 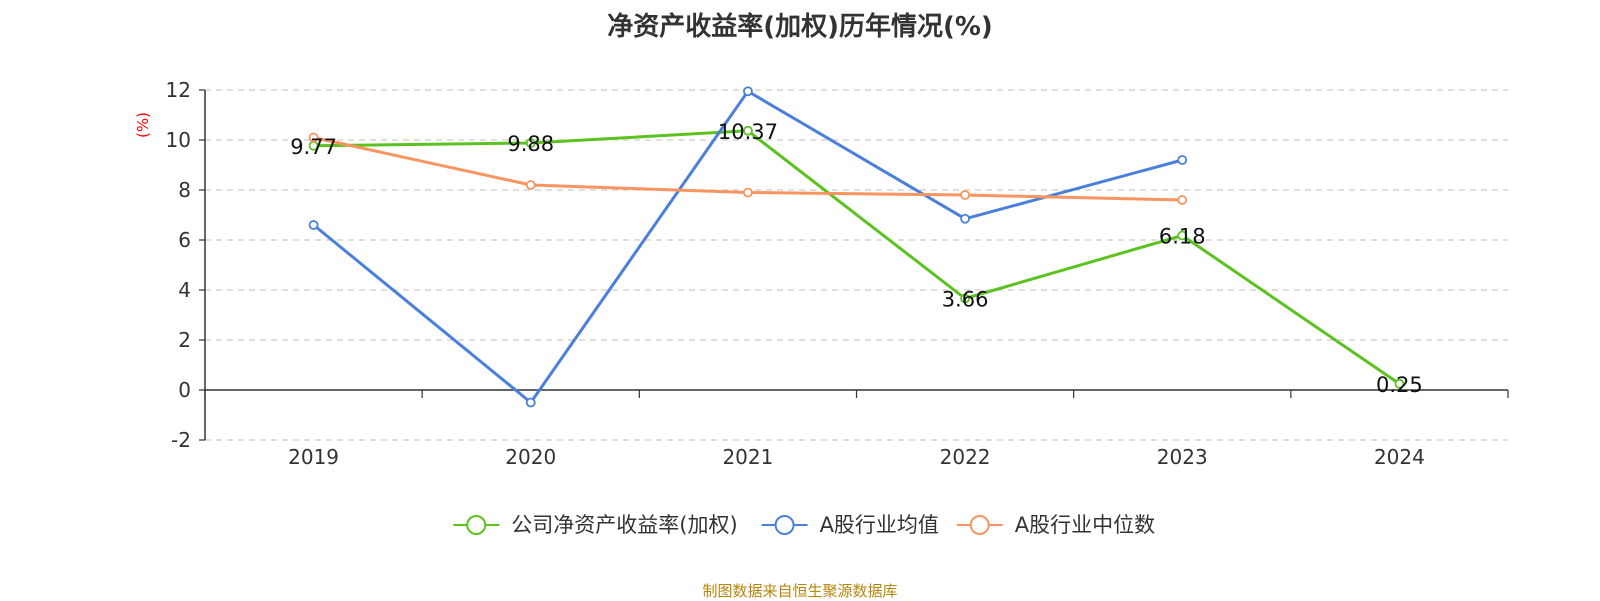 I want to click on legend-label: A股行业均值, so click(x=879, y=525).